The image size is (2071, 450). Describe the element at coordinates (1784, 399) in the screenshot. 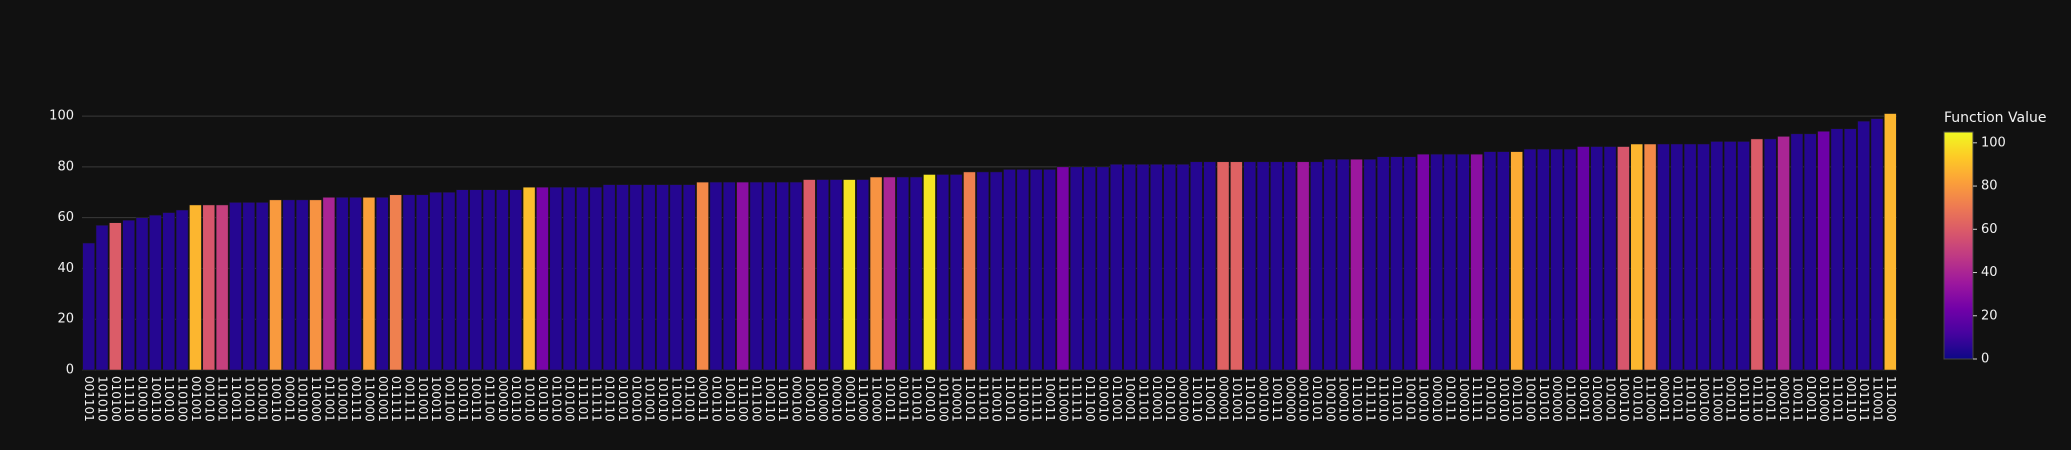

I see `x-tick-label: 000101` at that location.